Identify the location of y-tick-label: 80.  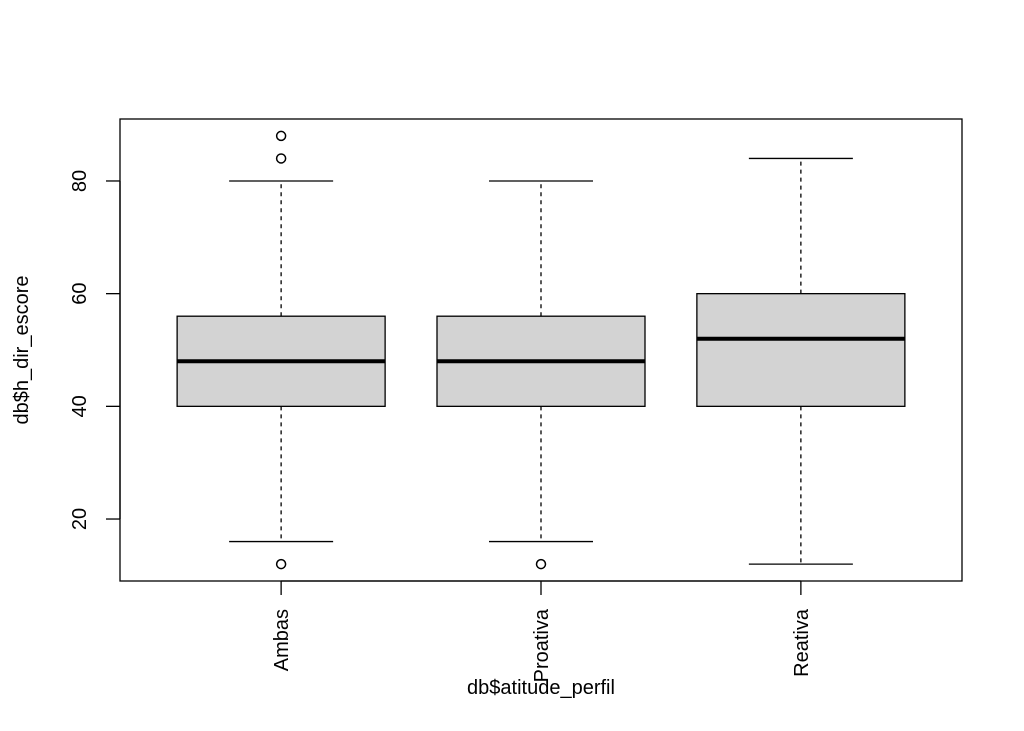
(80, 181).